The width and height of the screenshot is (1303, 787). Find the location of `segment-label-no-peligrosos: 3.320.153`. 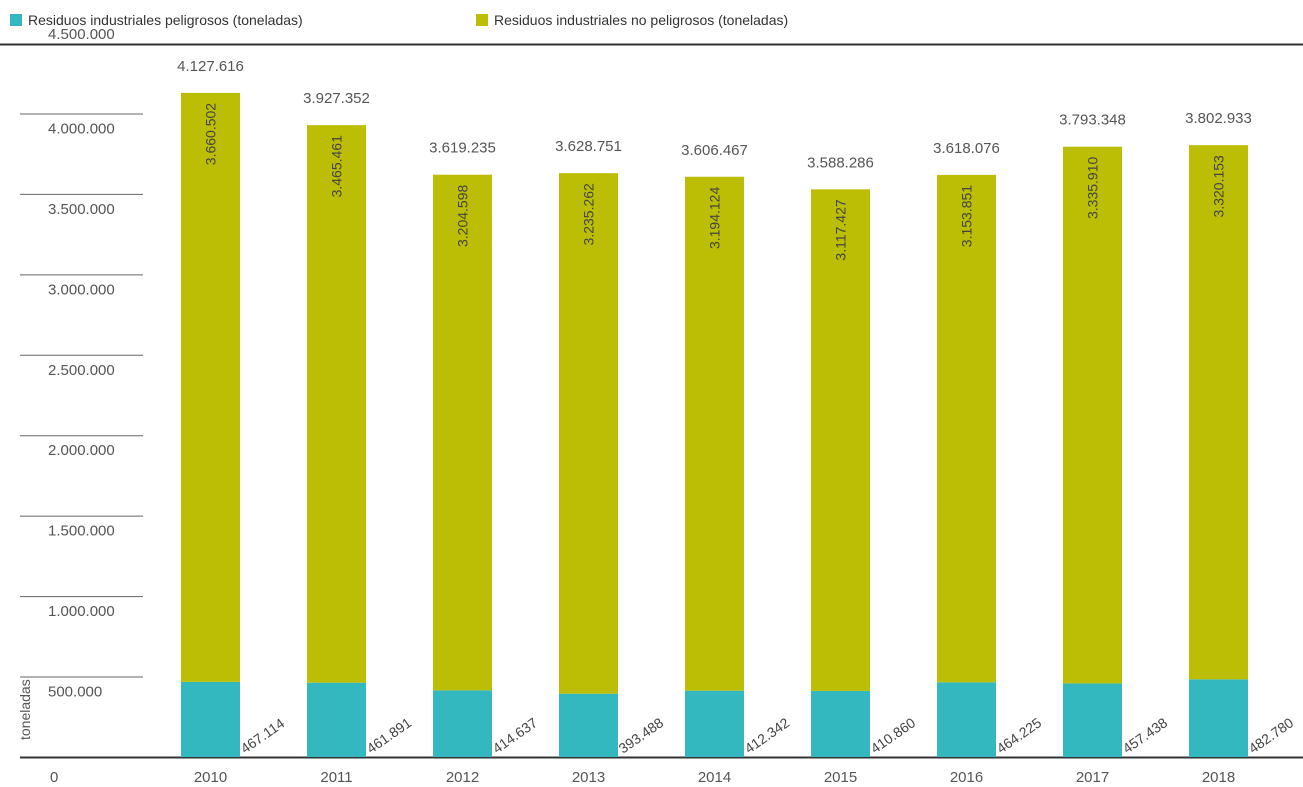

segment-label-no-peligrosos: 3.320.153 is located at coordinates (1219, 186).